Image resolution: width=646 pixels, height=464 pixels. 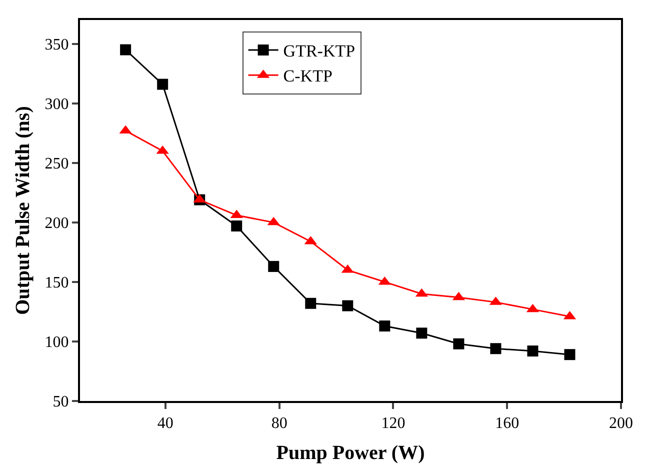 I want to click on x-tick-label: 120, so click(x=393, y=423).